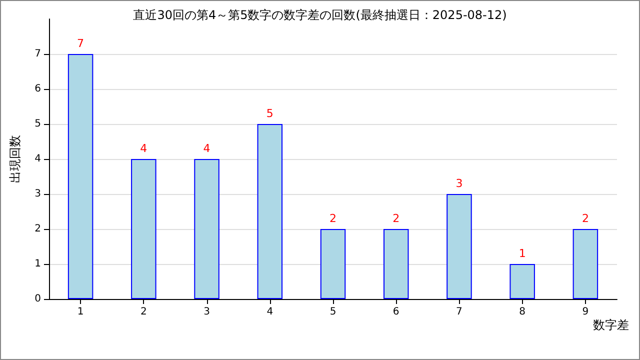 Image resolution: width=640 pixels, height=360 pixels. What do you see at coordinates (37, 264) in the screenshot?
I see `y-tick-label: 1` at bounding box center [37, 264].